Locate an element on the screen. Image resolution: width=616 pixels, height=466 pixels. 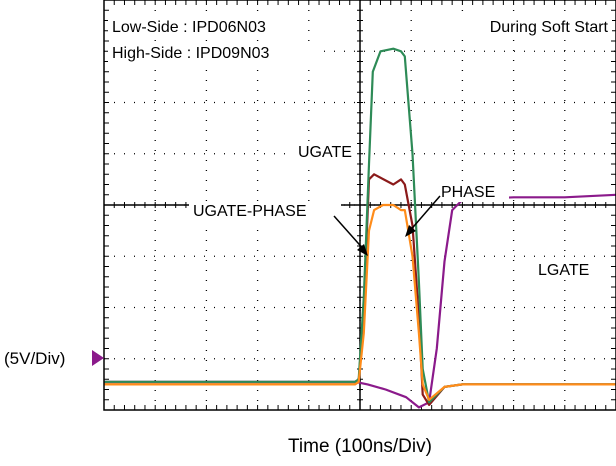
high-side-annotation: High-Side : IPD09N03 is located at coordinates (191, 53).